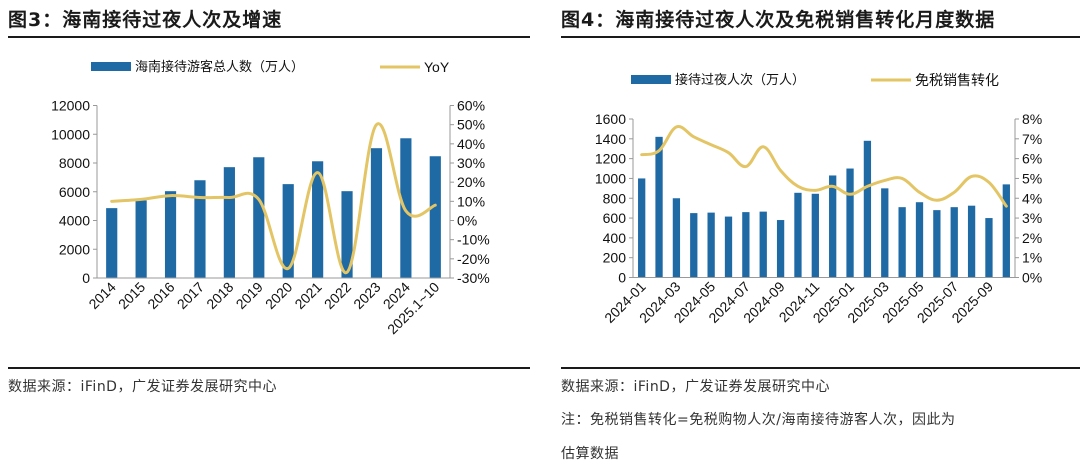  Describe the element at coordinates (615, 218) in the screenshot. I see `left-tick-label: 600` at that location.